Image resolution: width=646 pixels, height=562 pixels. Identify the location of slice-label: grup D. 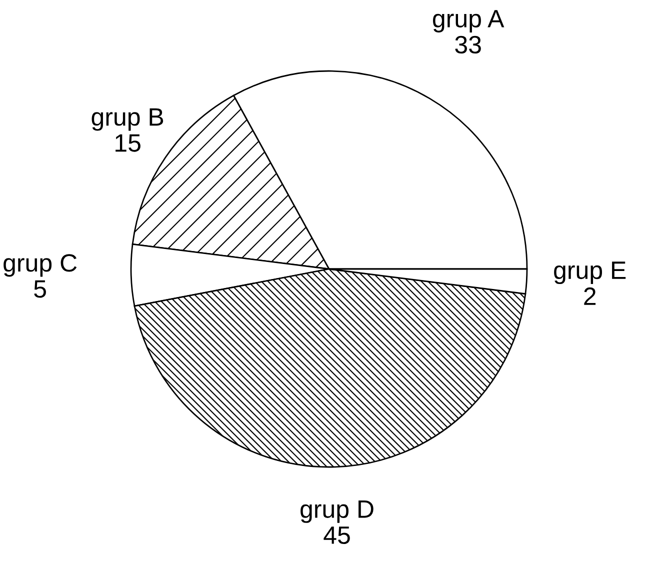
(337, 511).